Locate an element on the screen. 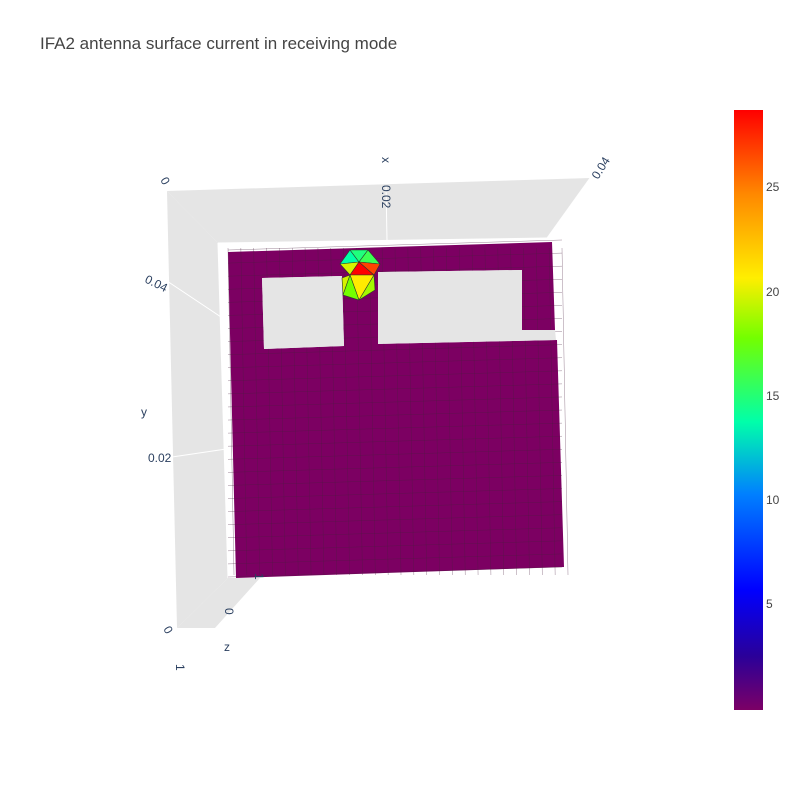  z-axis-label: z is located at coordinates (227, 647).